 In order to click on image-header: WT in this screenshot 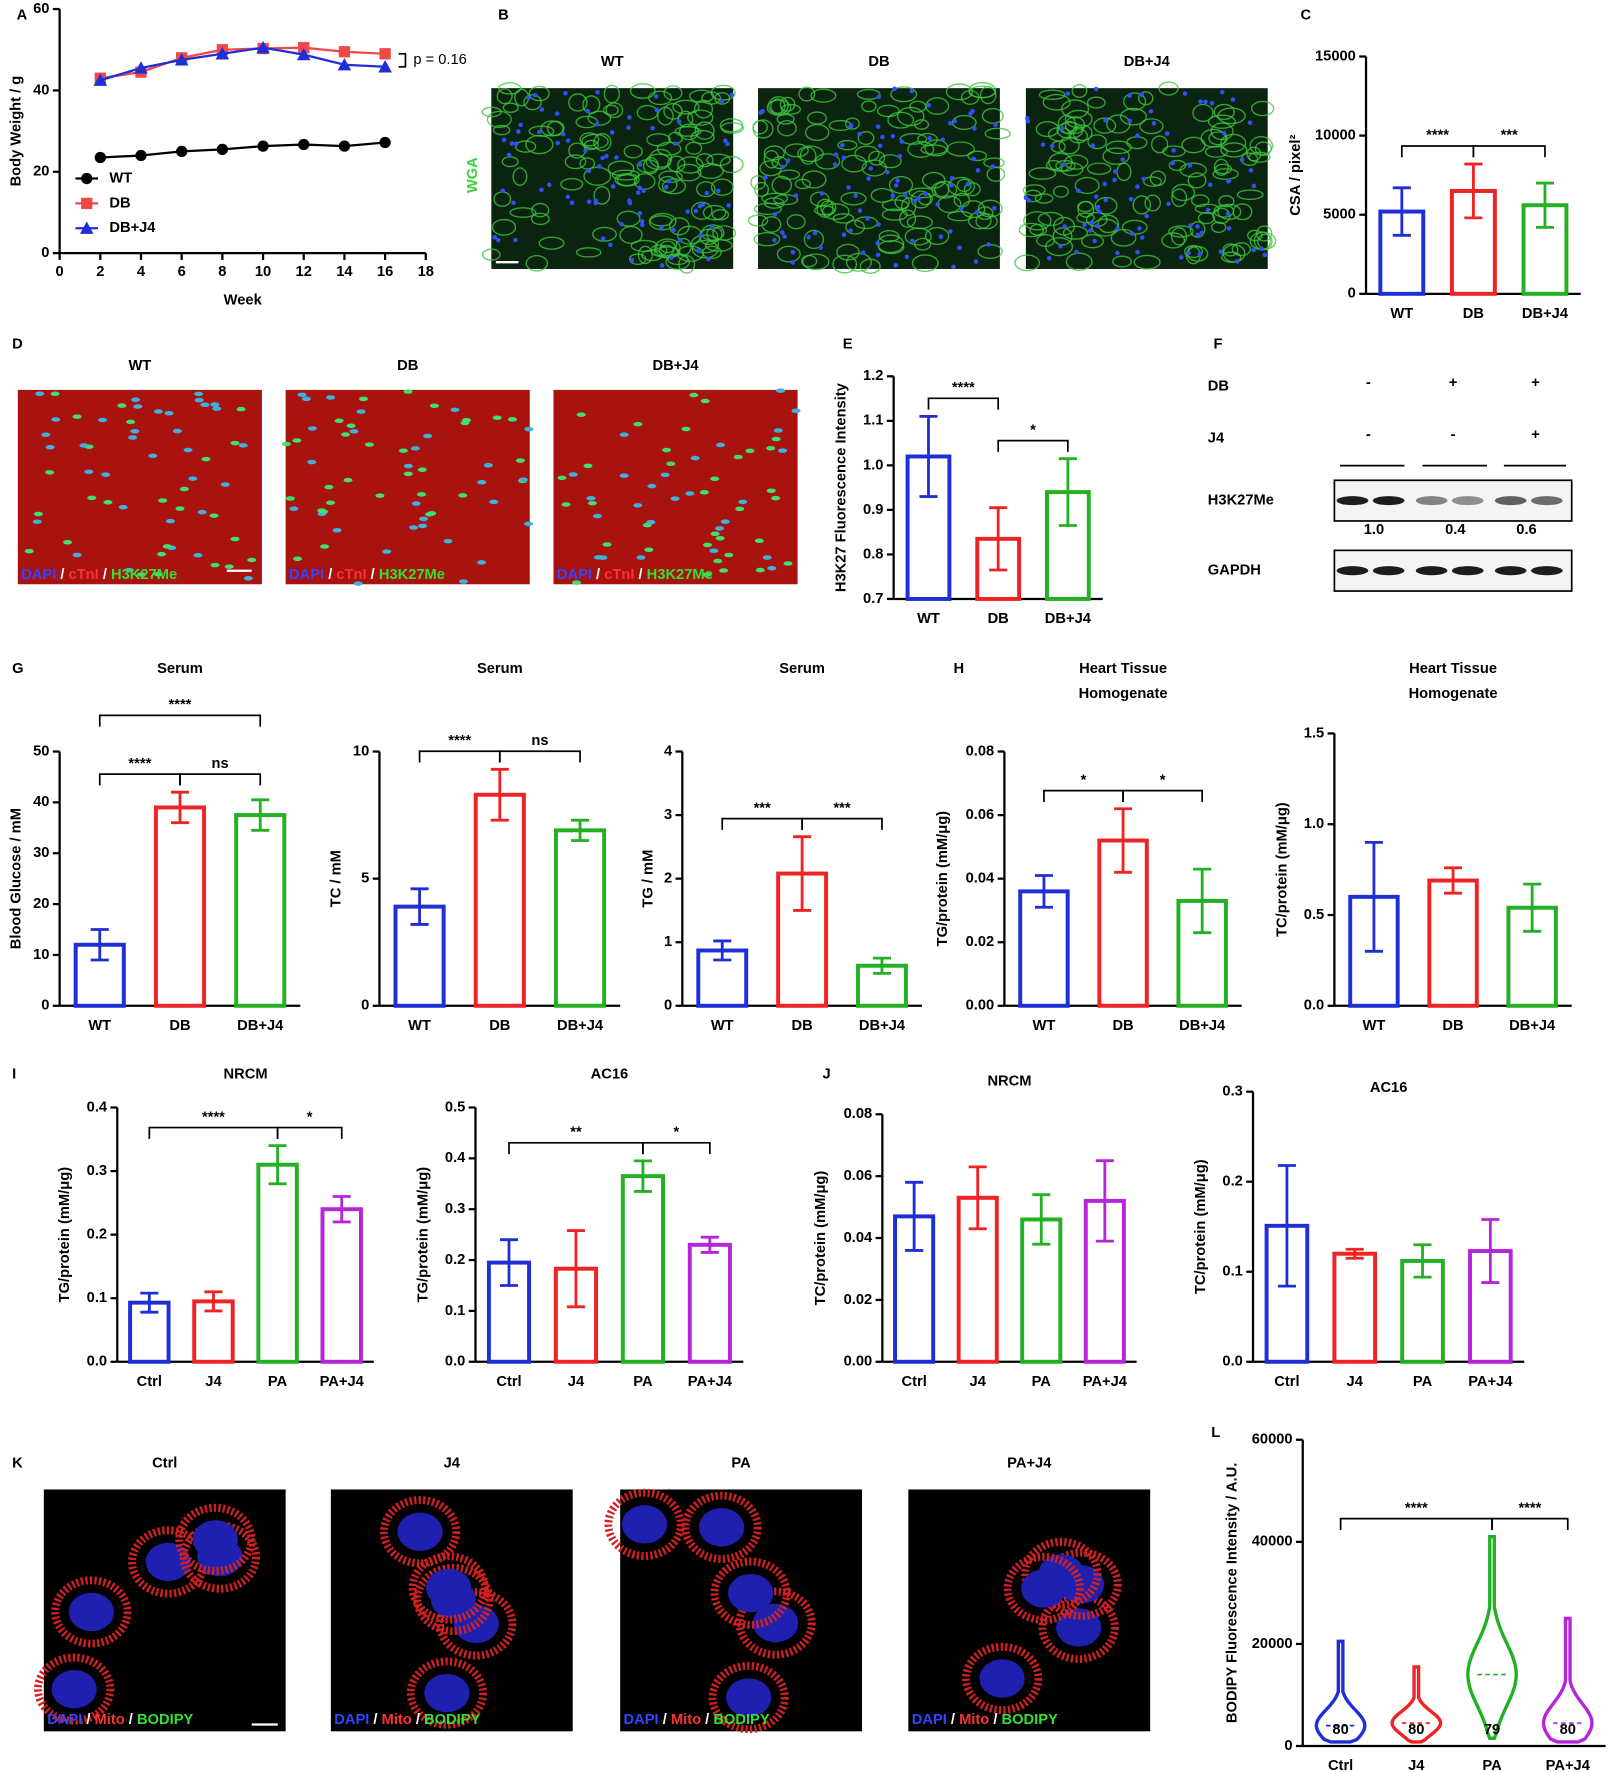, I will do `click(612, 62)`.